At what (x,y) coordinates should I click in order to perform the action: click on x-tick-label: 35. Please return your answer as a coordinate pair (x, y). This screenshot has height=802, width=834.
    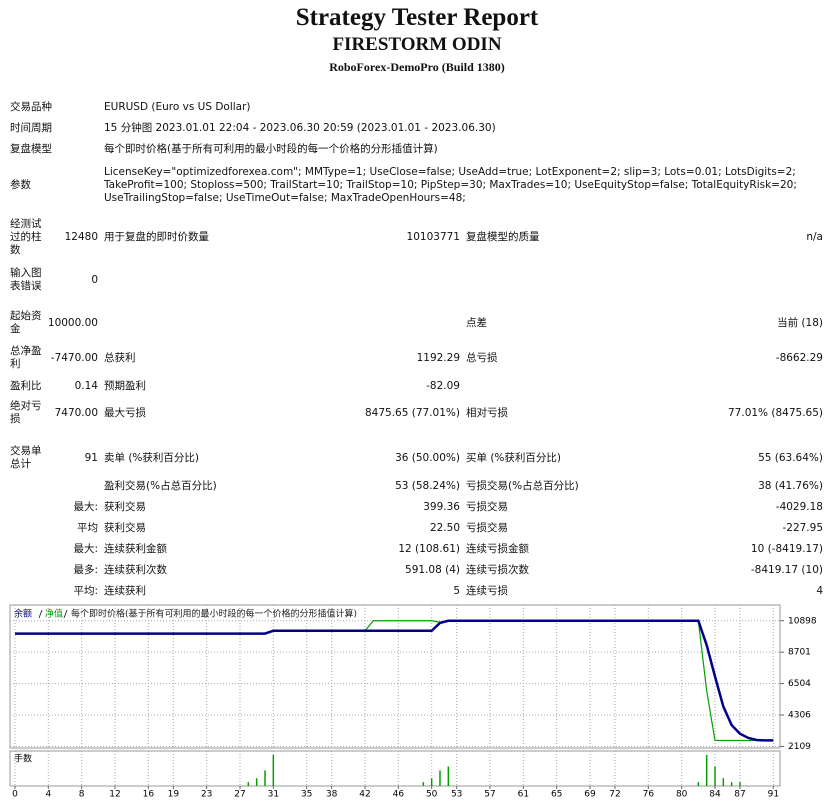
    Looking at the image, I should click on (306, 795).